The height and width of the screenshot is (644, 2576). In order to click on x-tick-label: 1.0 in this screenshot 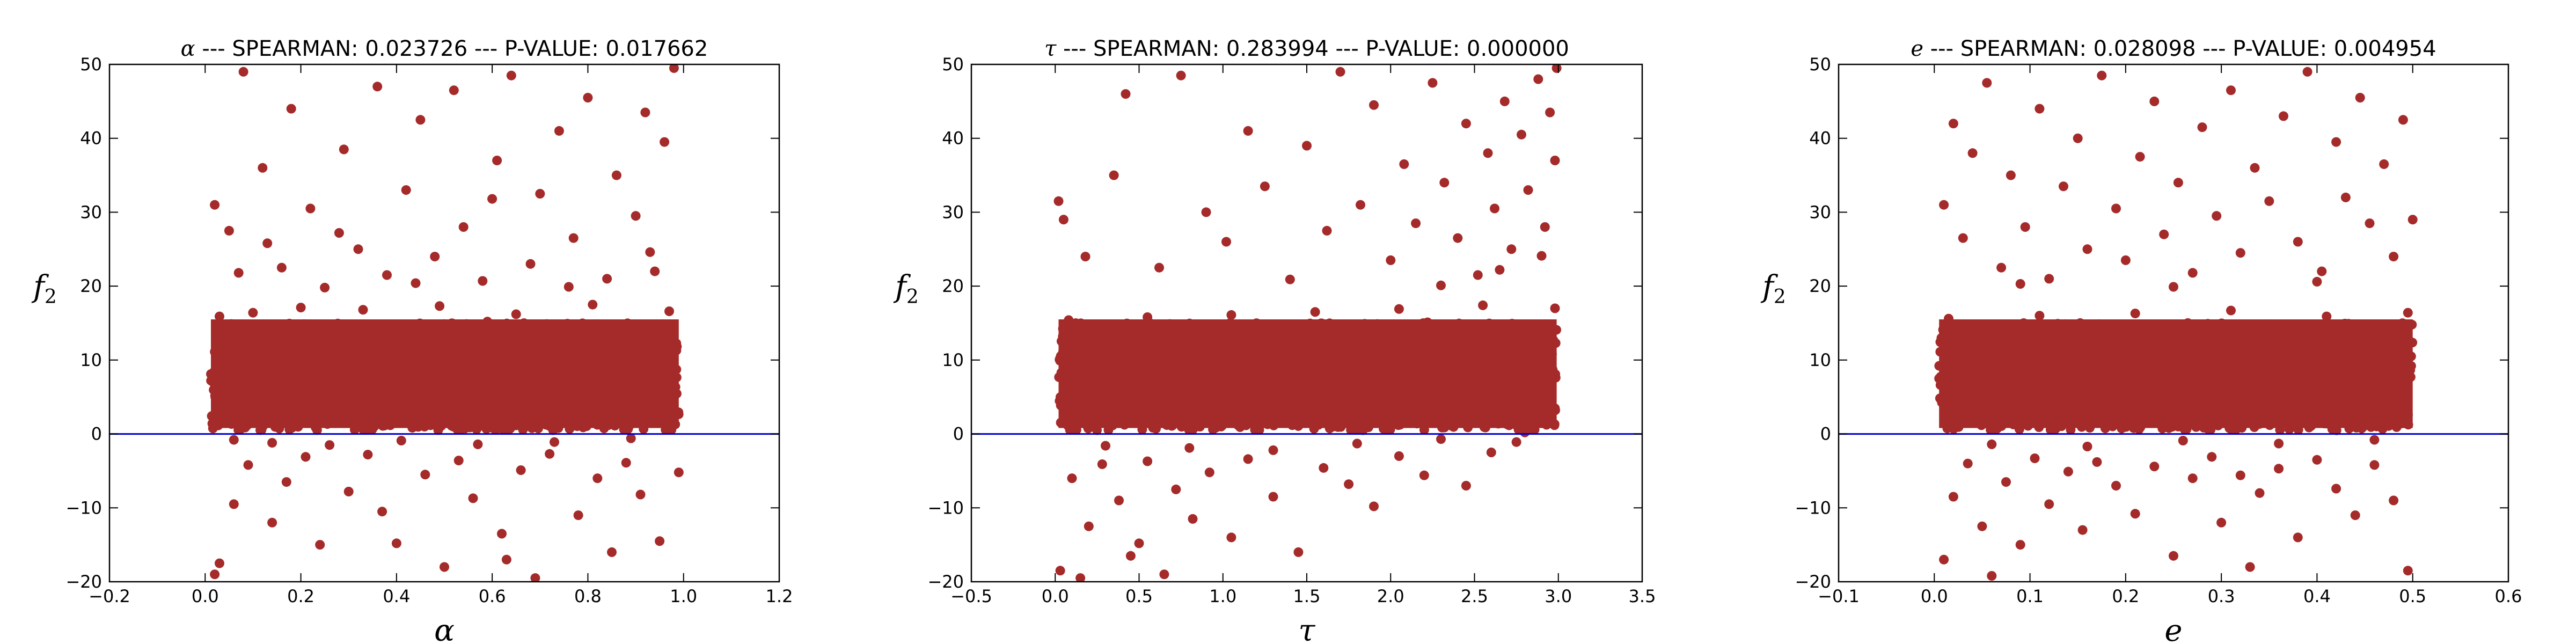, I will do `click(683, 596)`.